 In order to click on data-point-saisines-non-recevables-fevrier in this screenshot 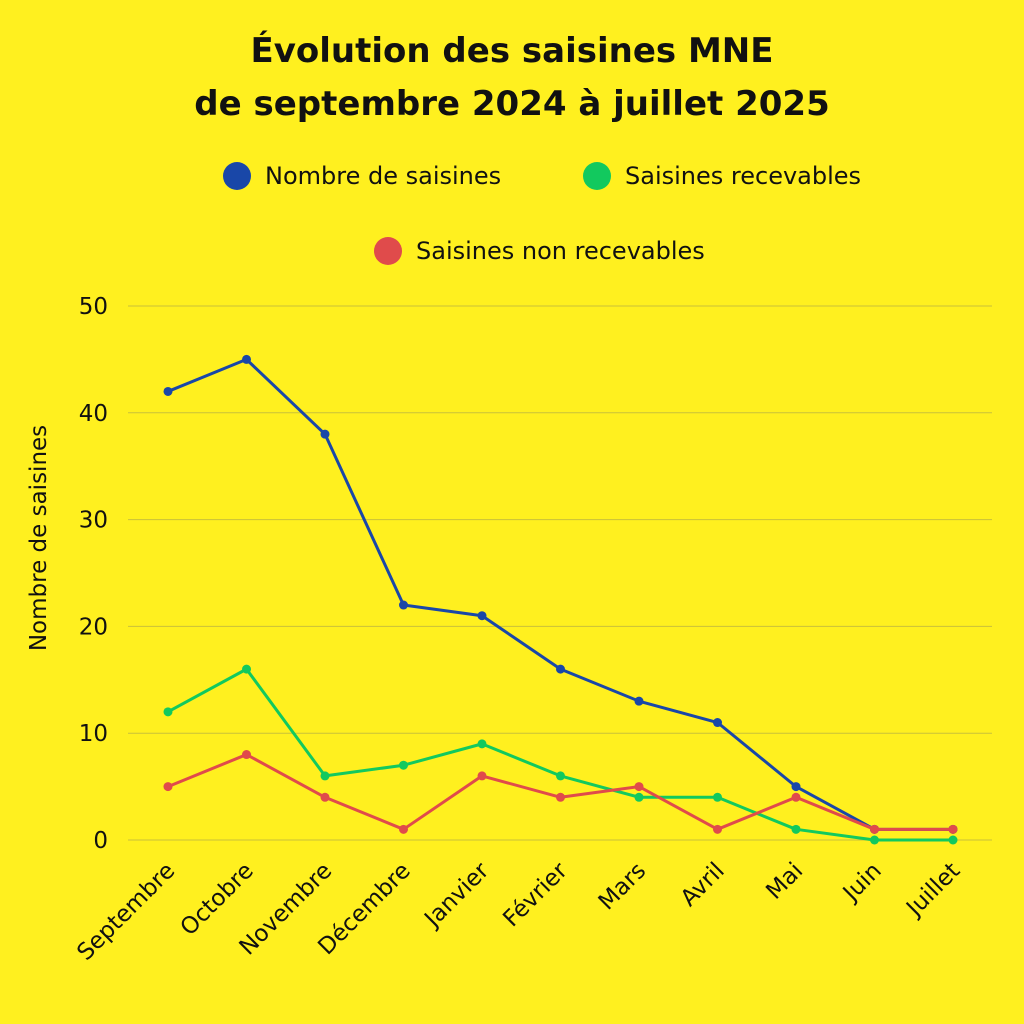, I will do `click(560, 797)`.